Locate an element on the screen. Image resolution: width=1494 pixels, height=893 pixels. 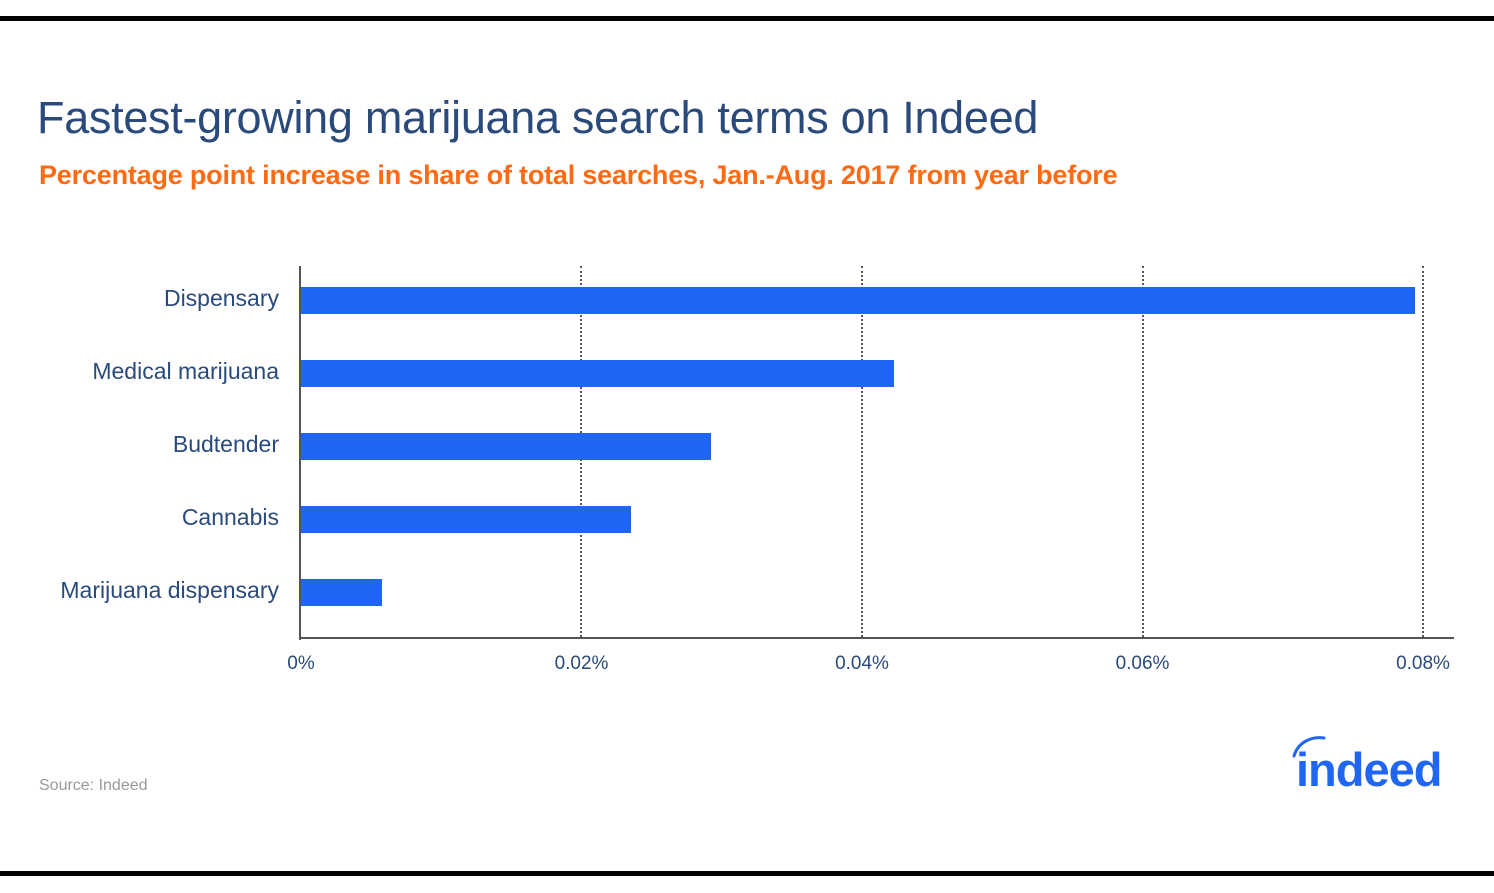
x-tick-label: 0.04% is located at coordinates (862, 663).